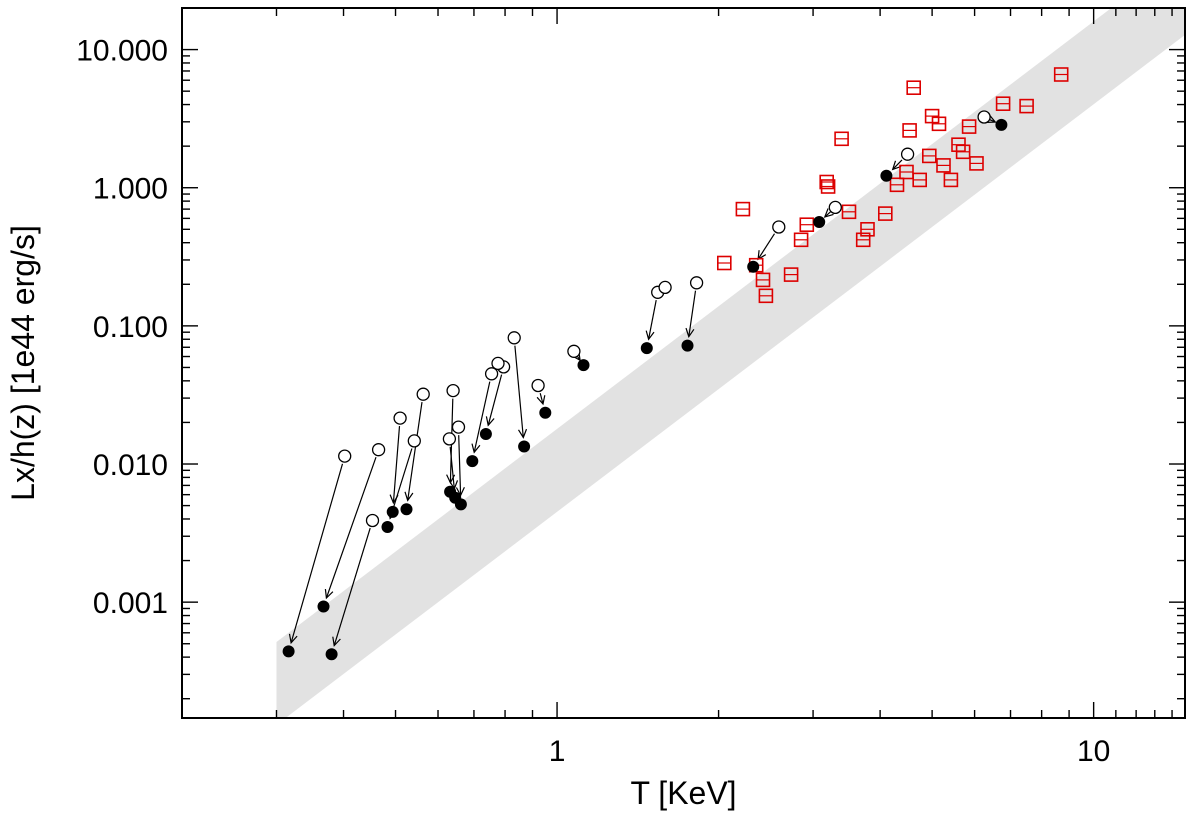 The image size is (1200, 823). What do you see at coordinates (23, 363) in the screenshot?
I see `y-axis-title: Lx/h(z) [1e44 erg/s]` at bounding box center [23, 363].